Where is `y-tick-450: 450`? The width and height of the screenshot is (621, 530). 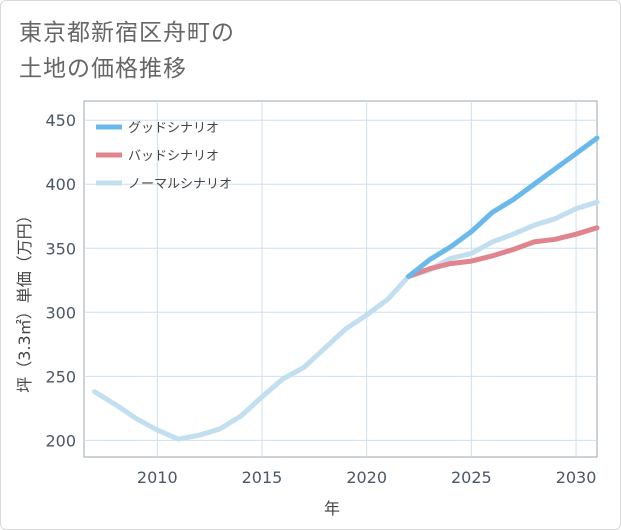
y-tick-450: 450 is located at coordinates (60, 120).